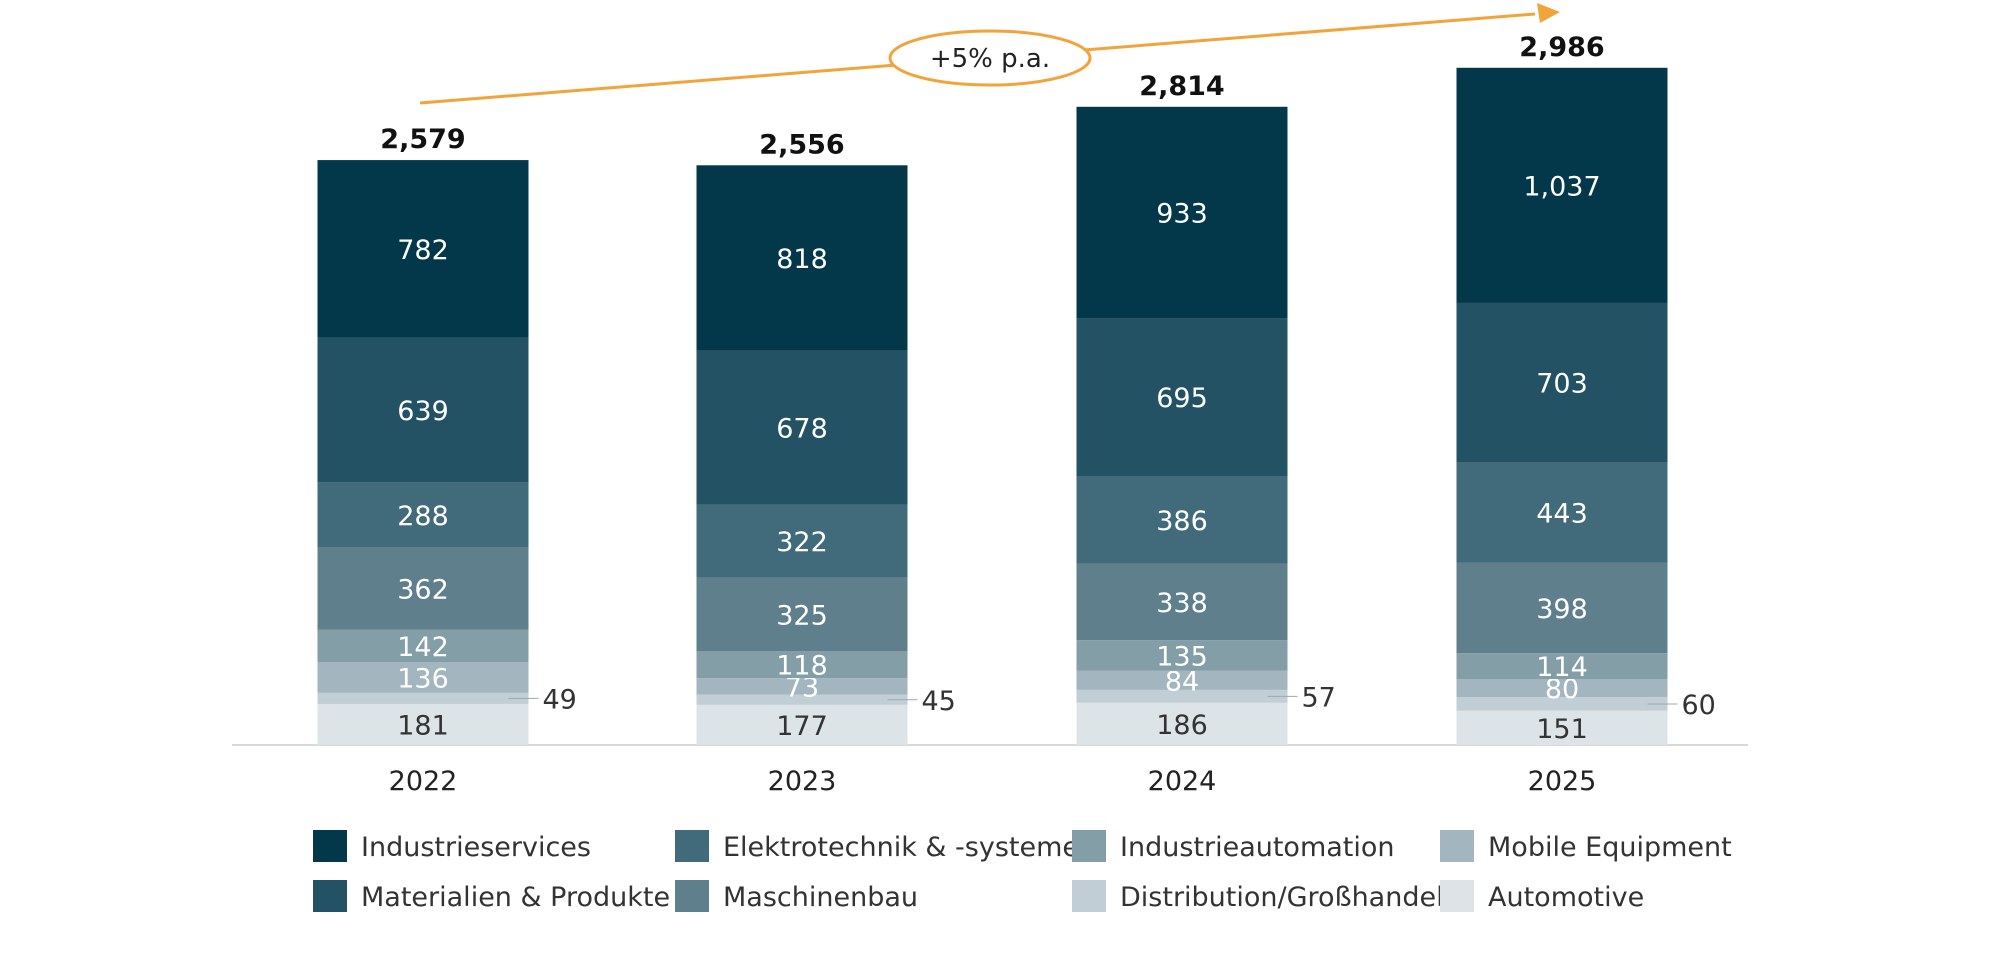 The image size is (2008, 965). I want to click on legend-label-1: Elektrotechnik & -systeme, so click(901, 847).